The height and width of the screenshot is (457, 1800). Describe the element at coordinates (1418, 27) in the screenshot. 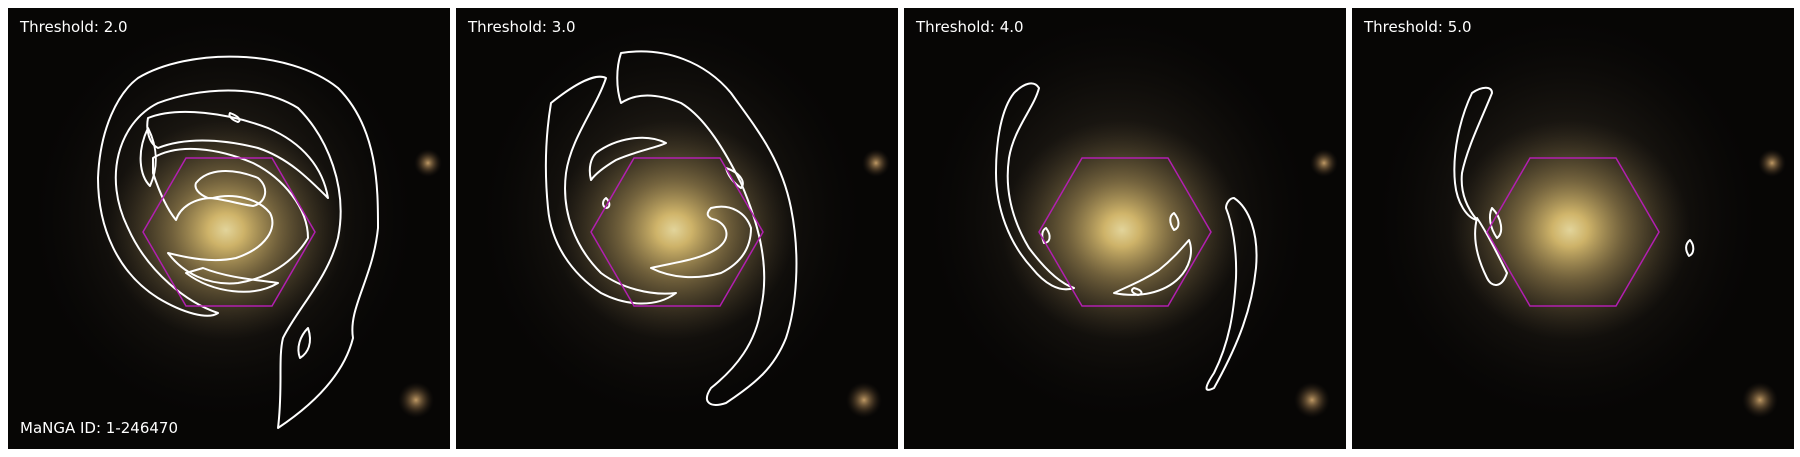

I see `threshold-label: Threshold: 5.0` at that location.